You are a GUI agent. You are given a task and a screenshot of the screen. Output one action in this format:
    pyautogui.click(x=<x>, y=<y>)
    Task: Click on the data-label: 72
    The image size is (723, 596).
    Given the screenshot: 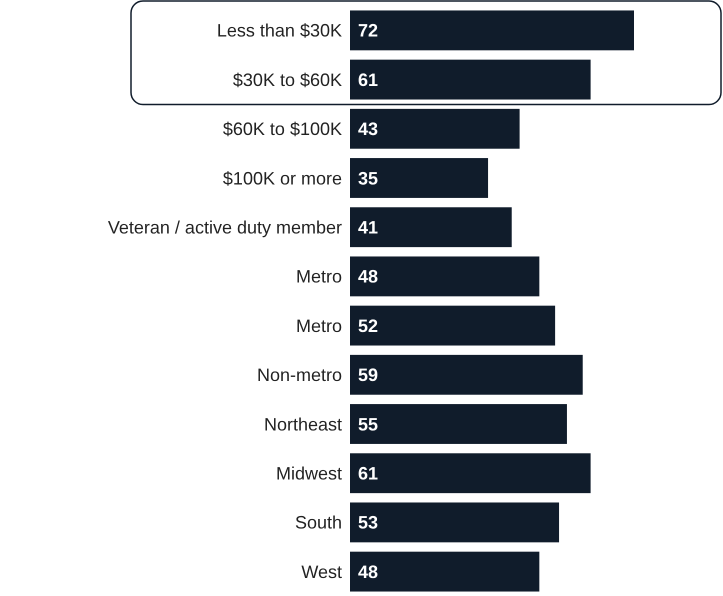 What is the action you would take?
    pyautogui.click(x=368, y=30)
    